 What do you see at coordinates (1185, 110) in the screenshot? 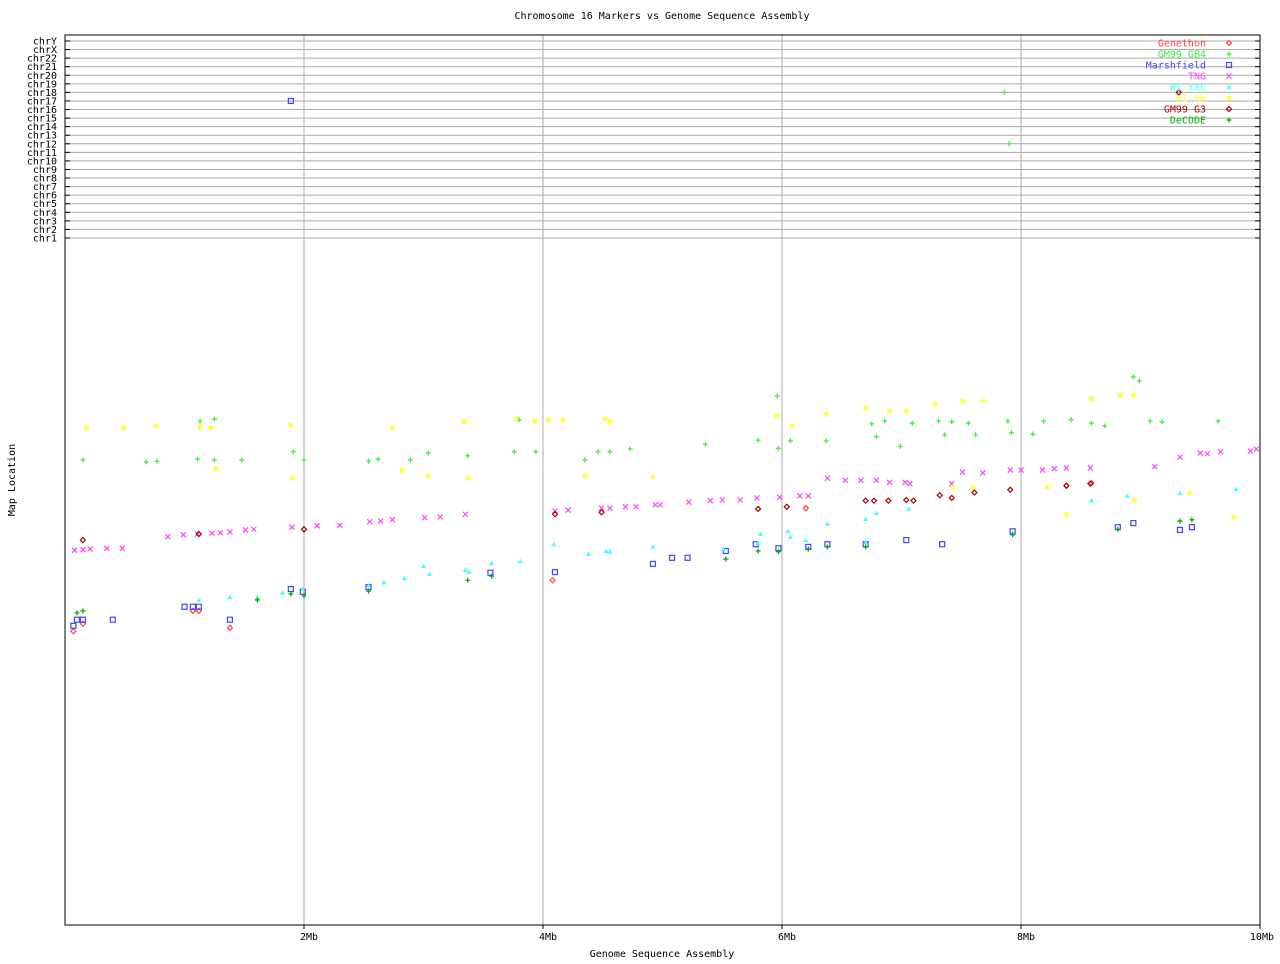
I see `legend-label: GM99 G3` at bounding box center [1185, 110].